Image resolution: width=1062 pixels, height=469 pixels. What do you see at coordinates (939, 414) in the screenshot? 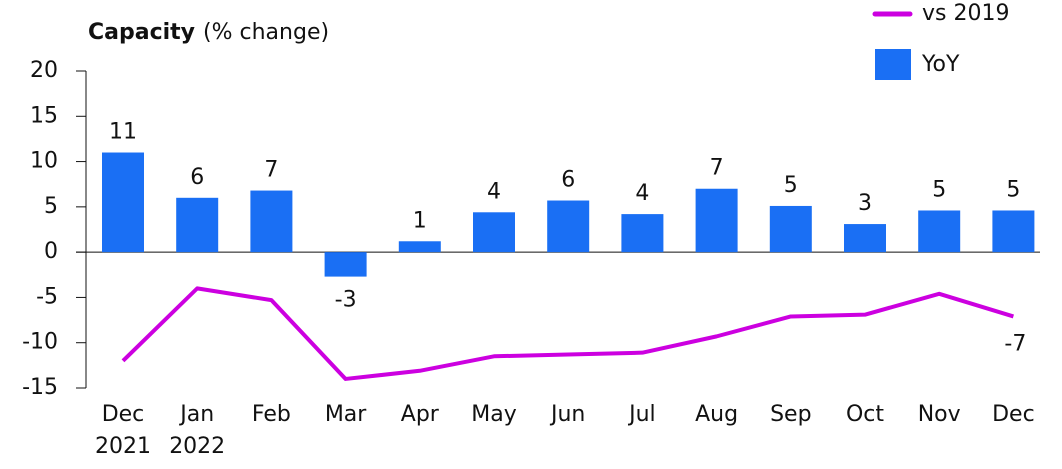
I see `x-tick-label: Nov` at bounding box center [939, 414].